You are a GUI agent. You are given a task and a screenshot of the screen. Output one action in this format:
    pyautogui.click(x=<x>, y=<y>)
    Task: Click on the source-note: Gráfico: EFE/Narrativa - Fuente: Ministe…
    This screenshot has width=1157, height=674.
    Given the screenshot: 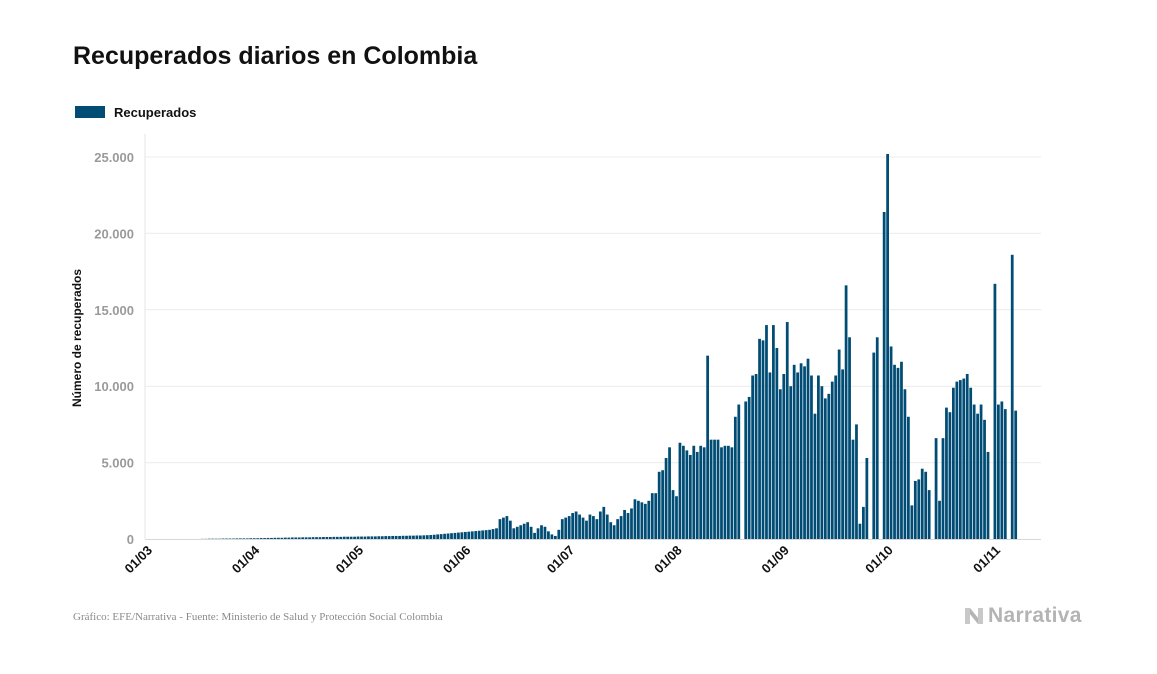 What is the action you would take?
    pyautogui.click(x=258, y=617)
    